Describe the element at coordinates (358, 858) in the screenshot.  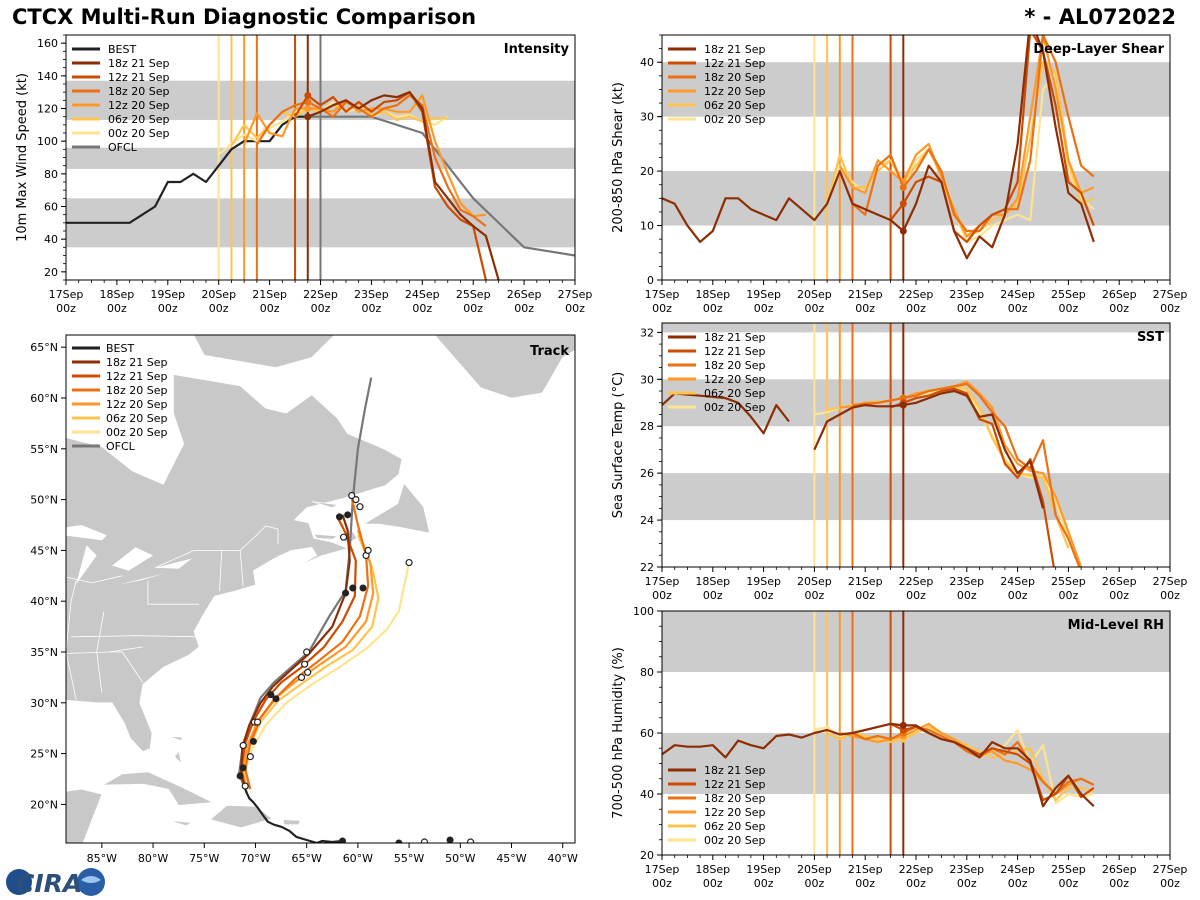
I see `lon-tick-label: 60°W` at that location.